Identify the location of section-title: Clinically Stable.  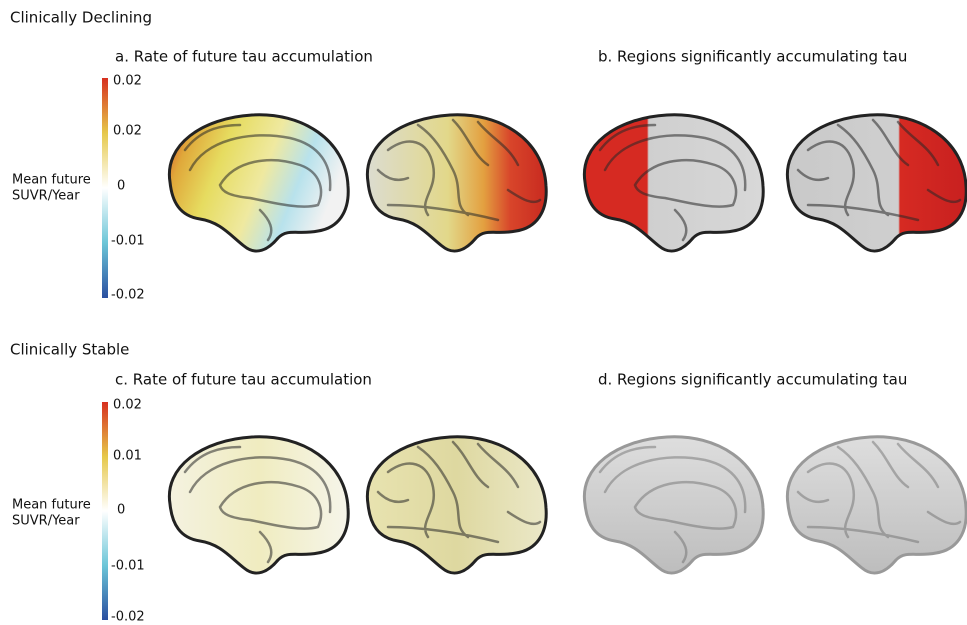
(69, 350).